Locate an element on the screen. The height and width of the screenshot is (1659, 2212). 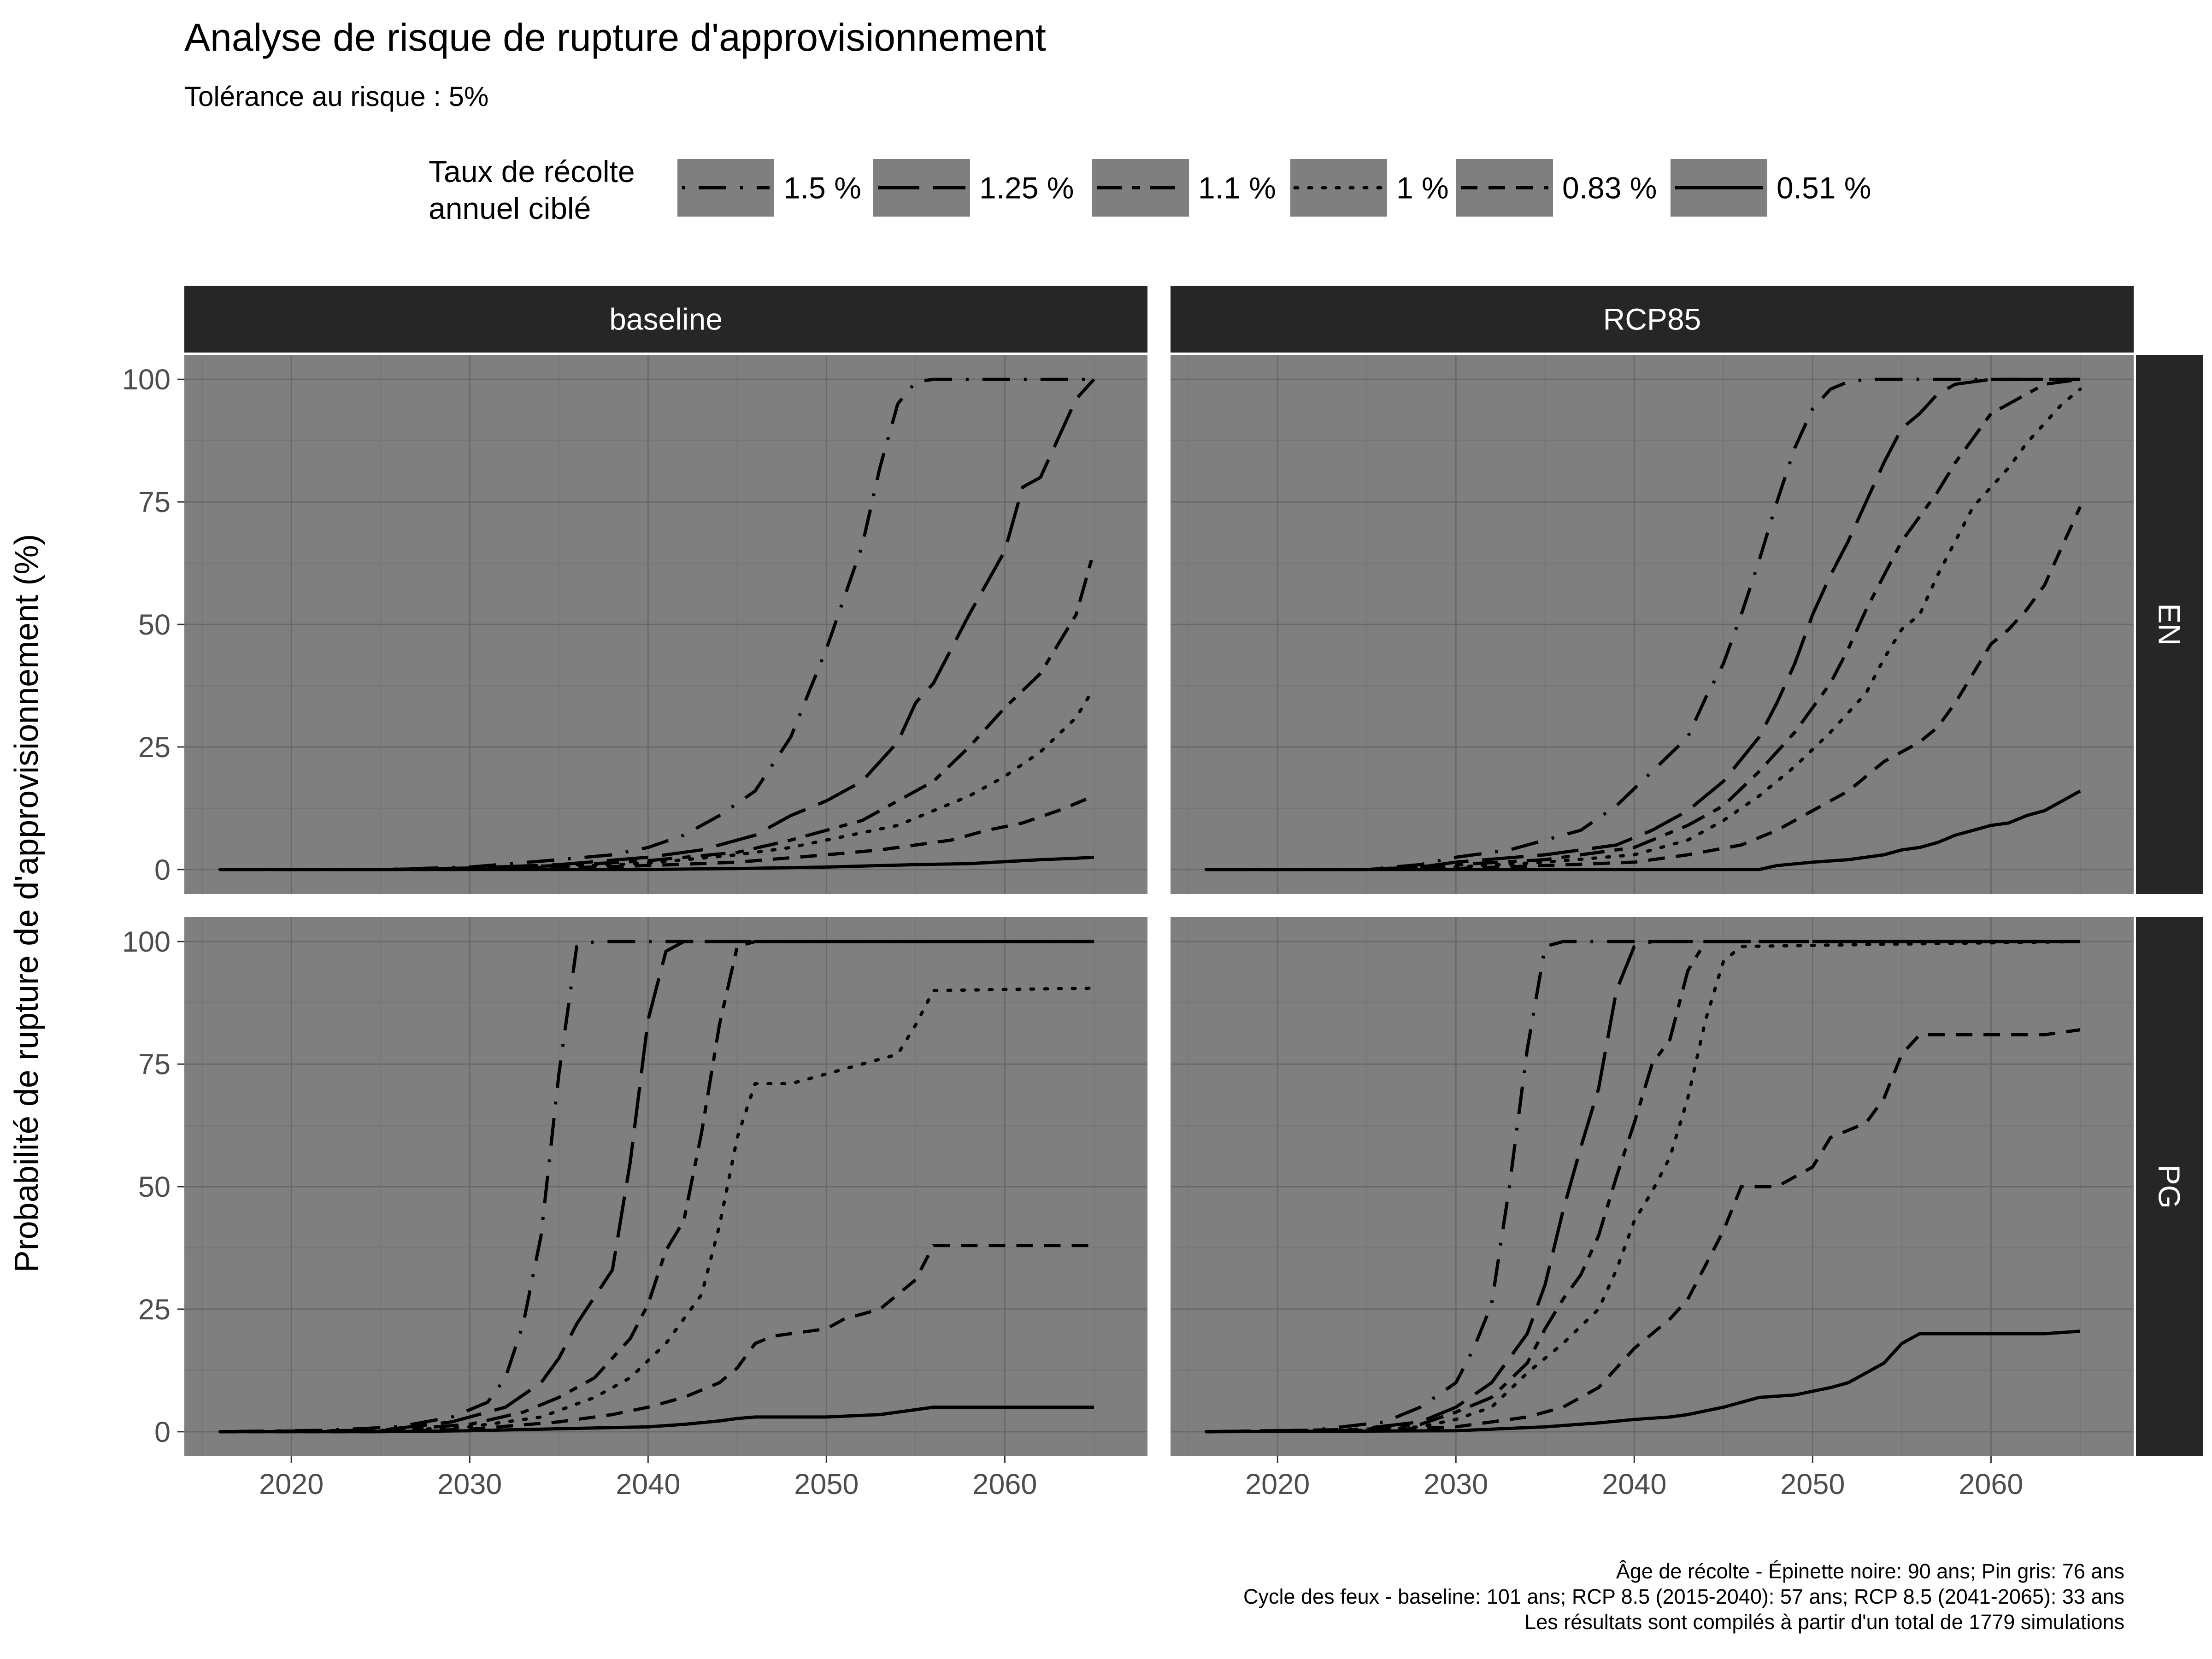
legend-item-1-25: 1.25 % is located at coordinates (973, 188).